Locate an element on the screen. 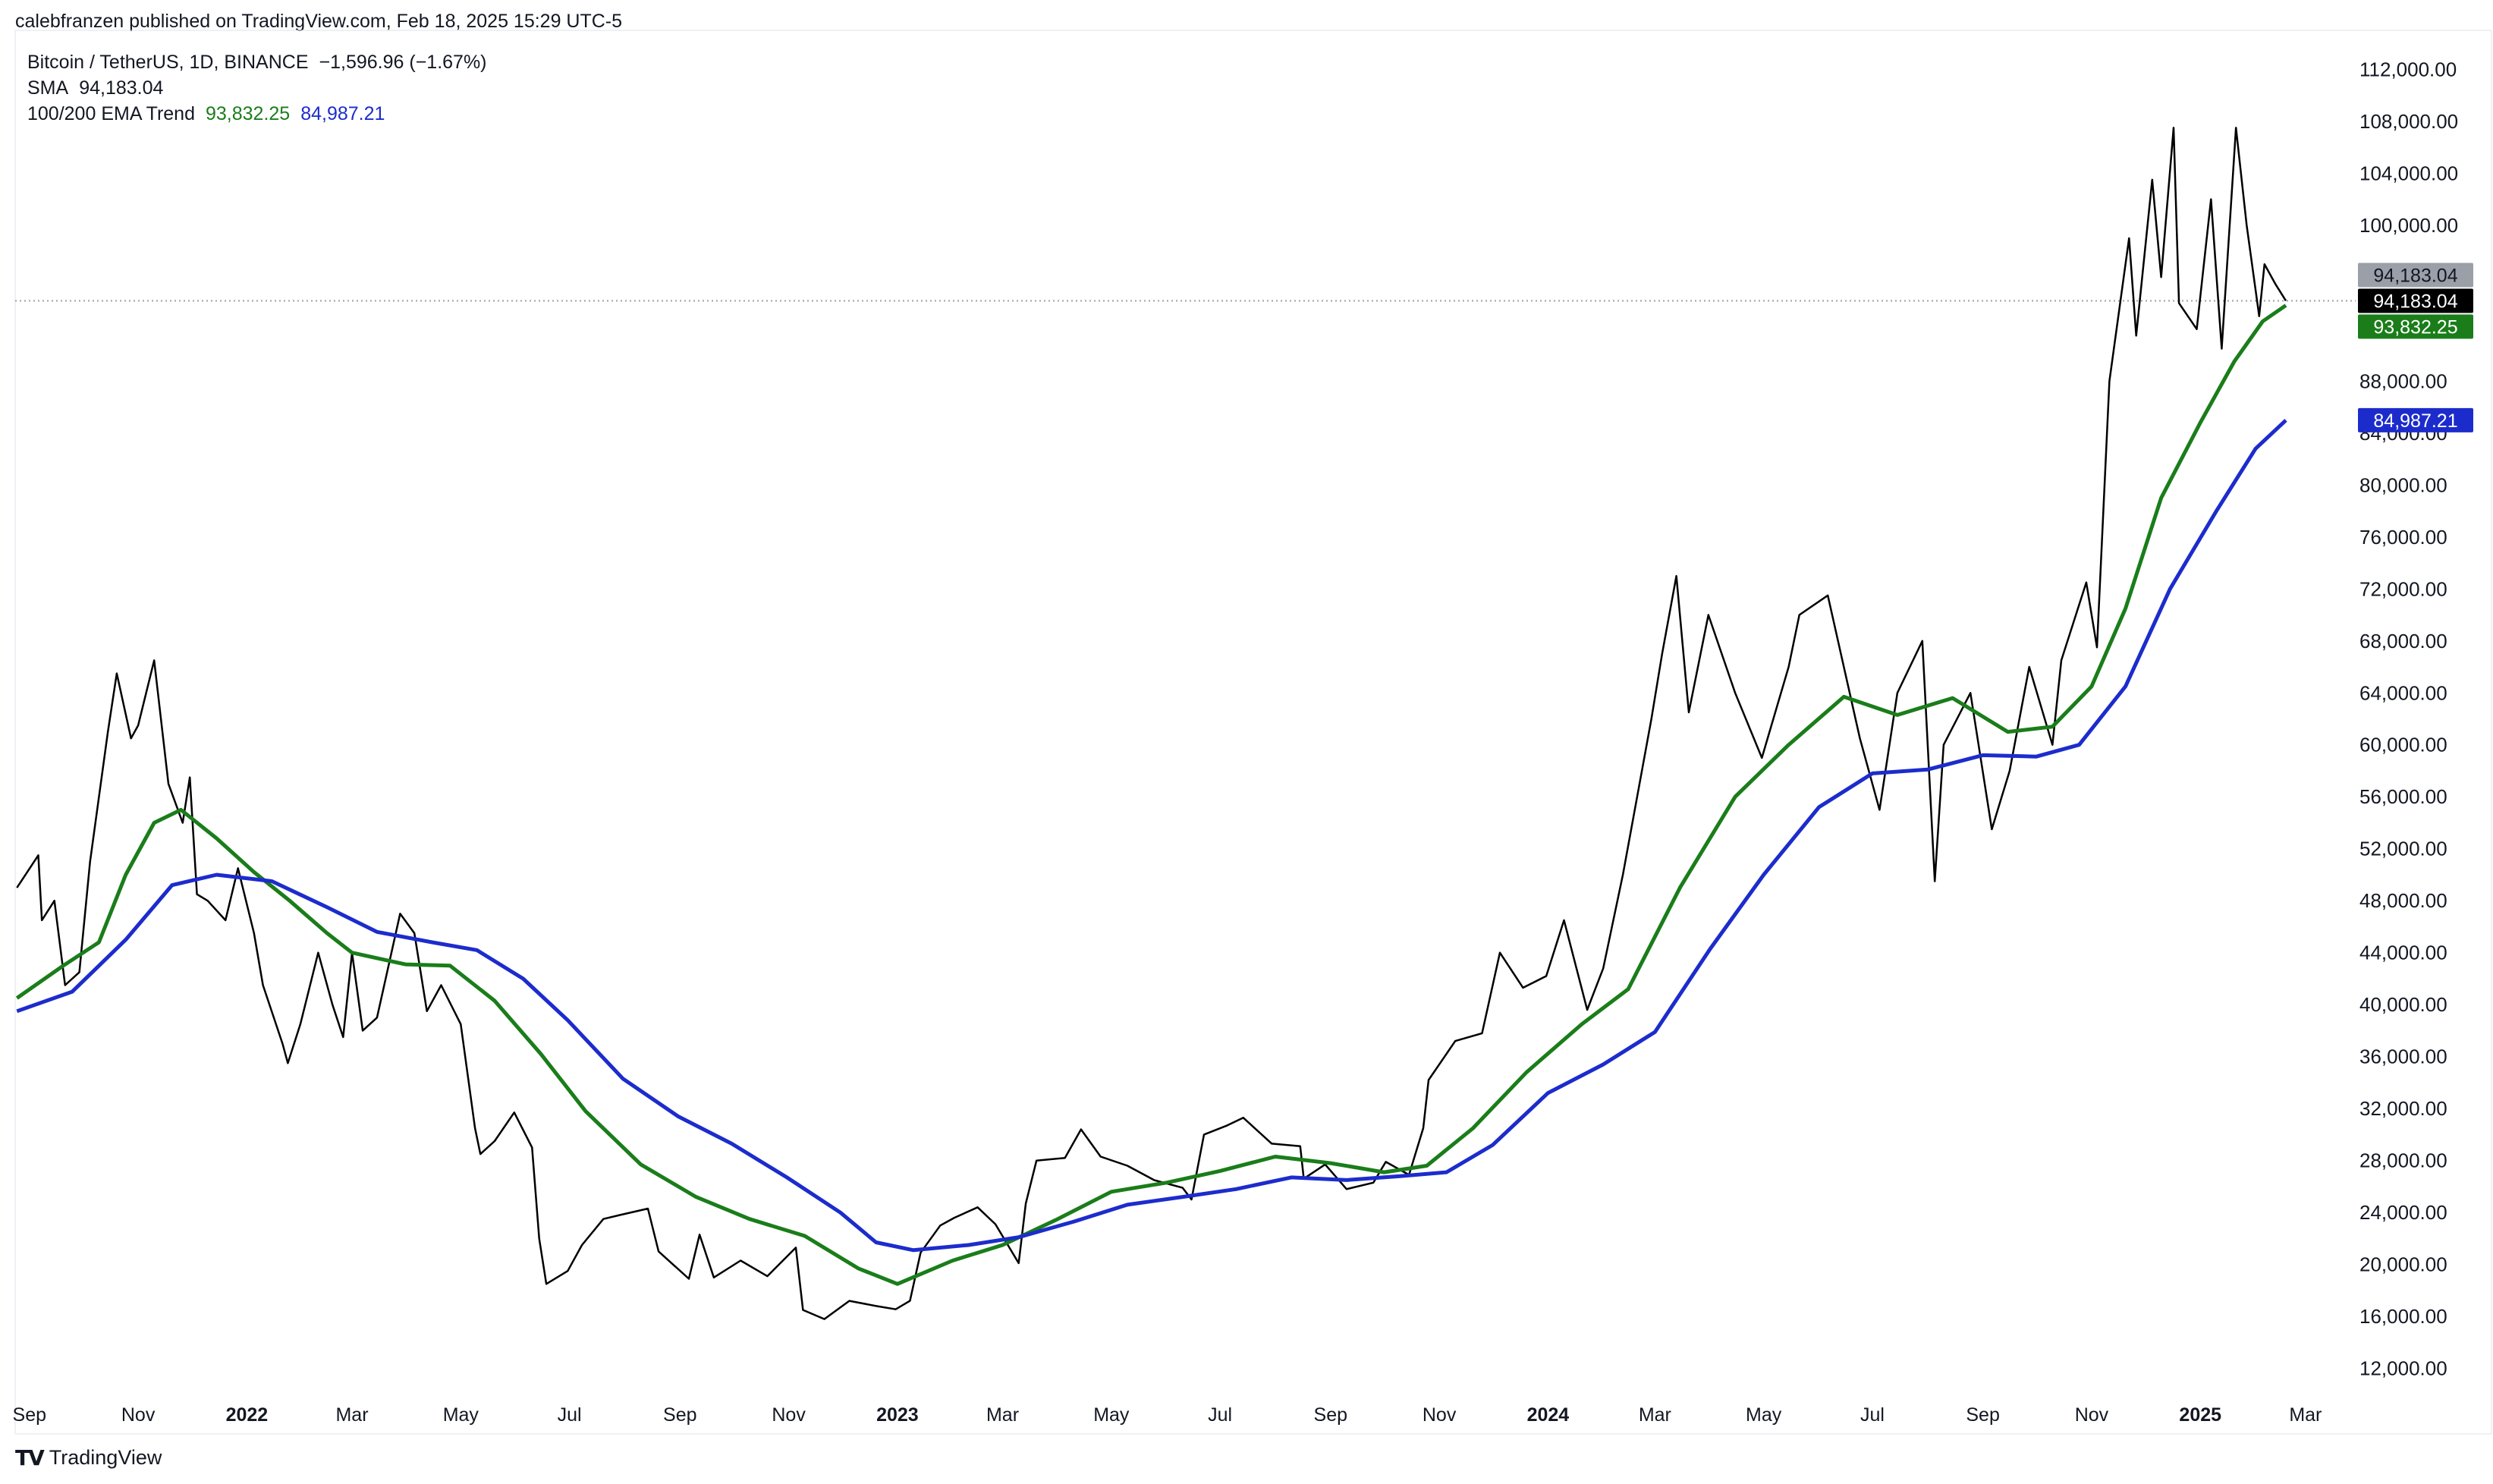 Image resolution: width=2493 pixels, height=1484 pixels. last-price-tag-text: 94,183.04 is located at coordinates (2415, 301).